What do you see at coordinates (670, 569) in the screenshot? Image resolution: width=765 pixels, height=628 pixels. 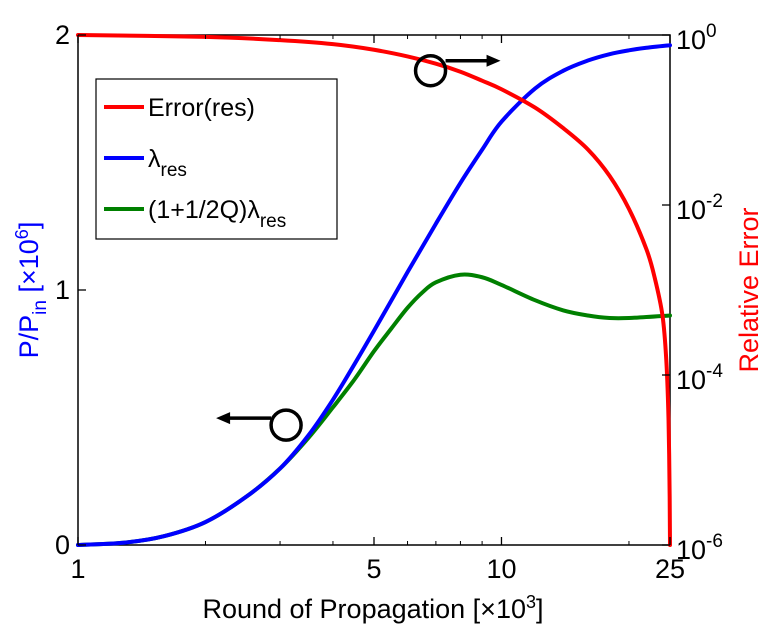 I see `x-tick-label: 25` at bounding box center [670, 569].